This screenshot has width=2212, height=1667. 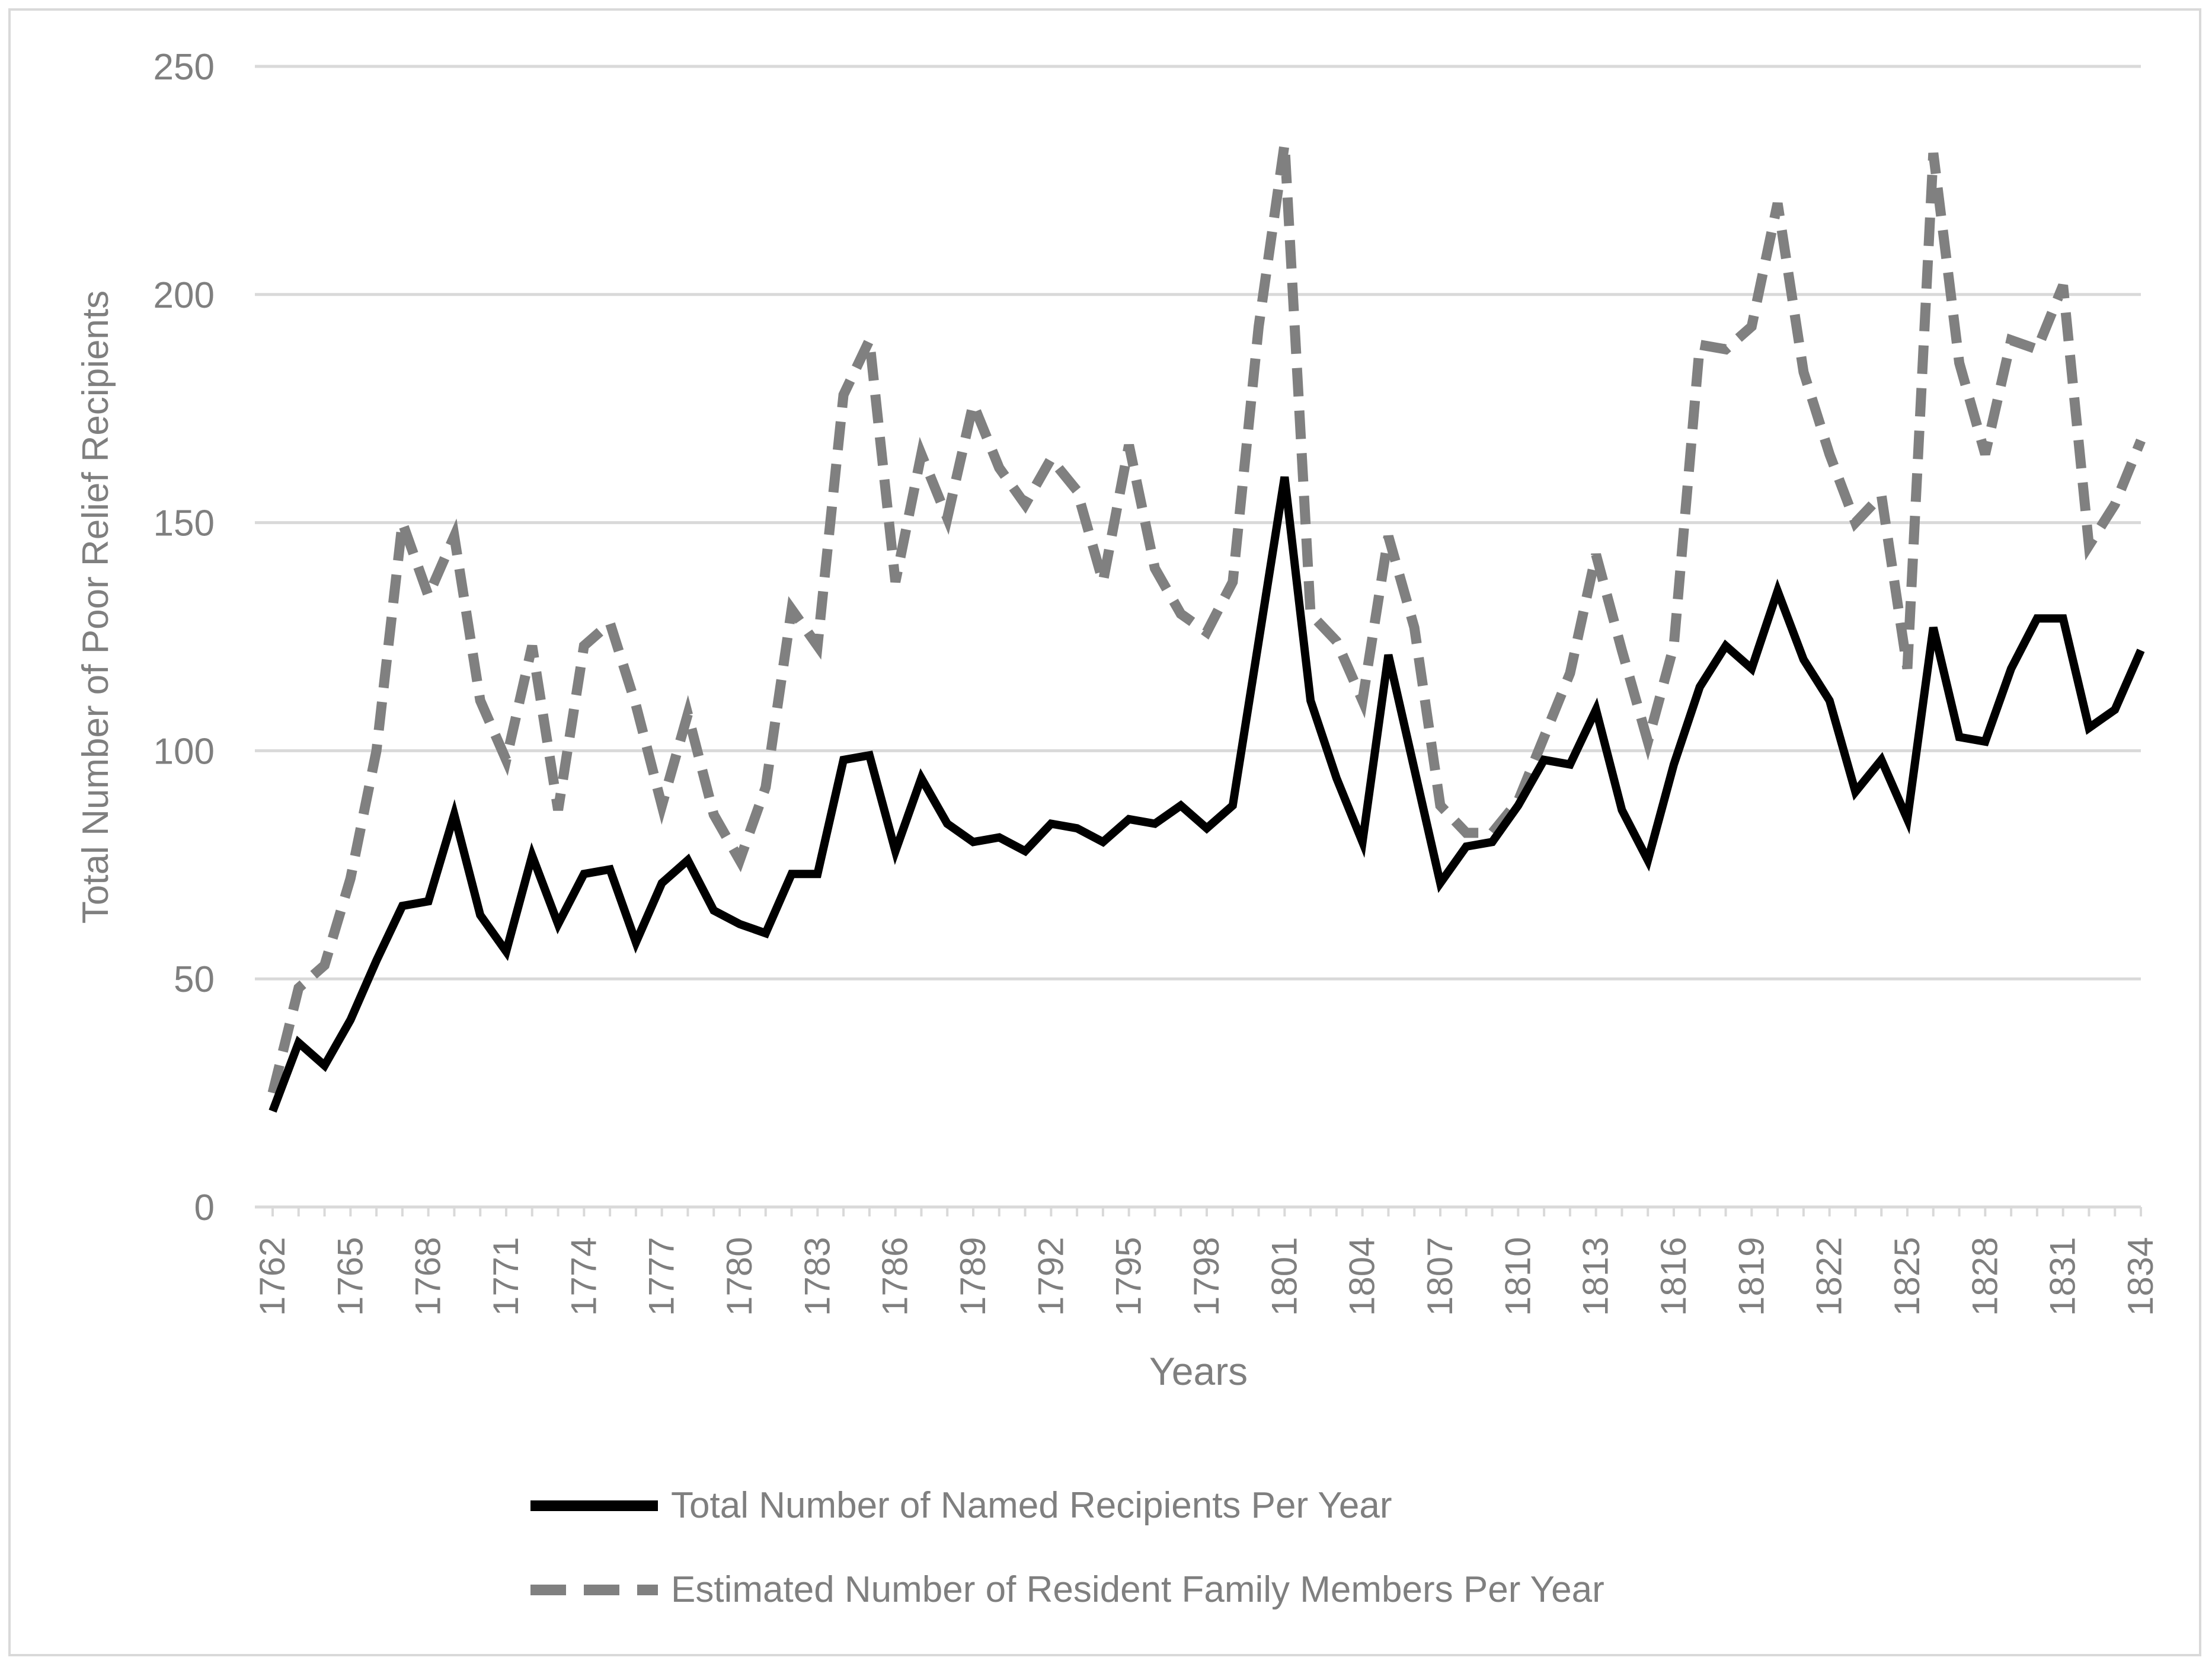 I want to click on y-tick-label: 0, so click(x=205, y=1207).